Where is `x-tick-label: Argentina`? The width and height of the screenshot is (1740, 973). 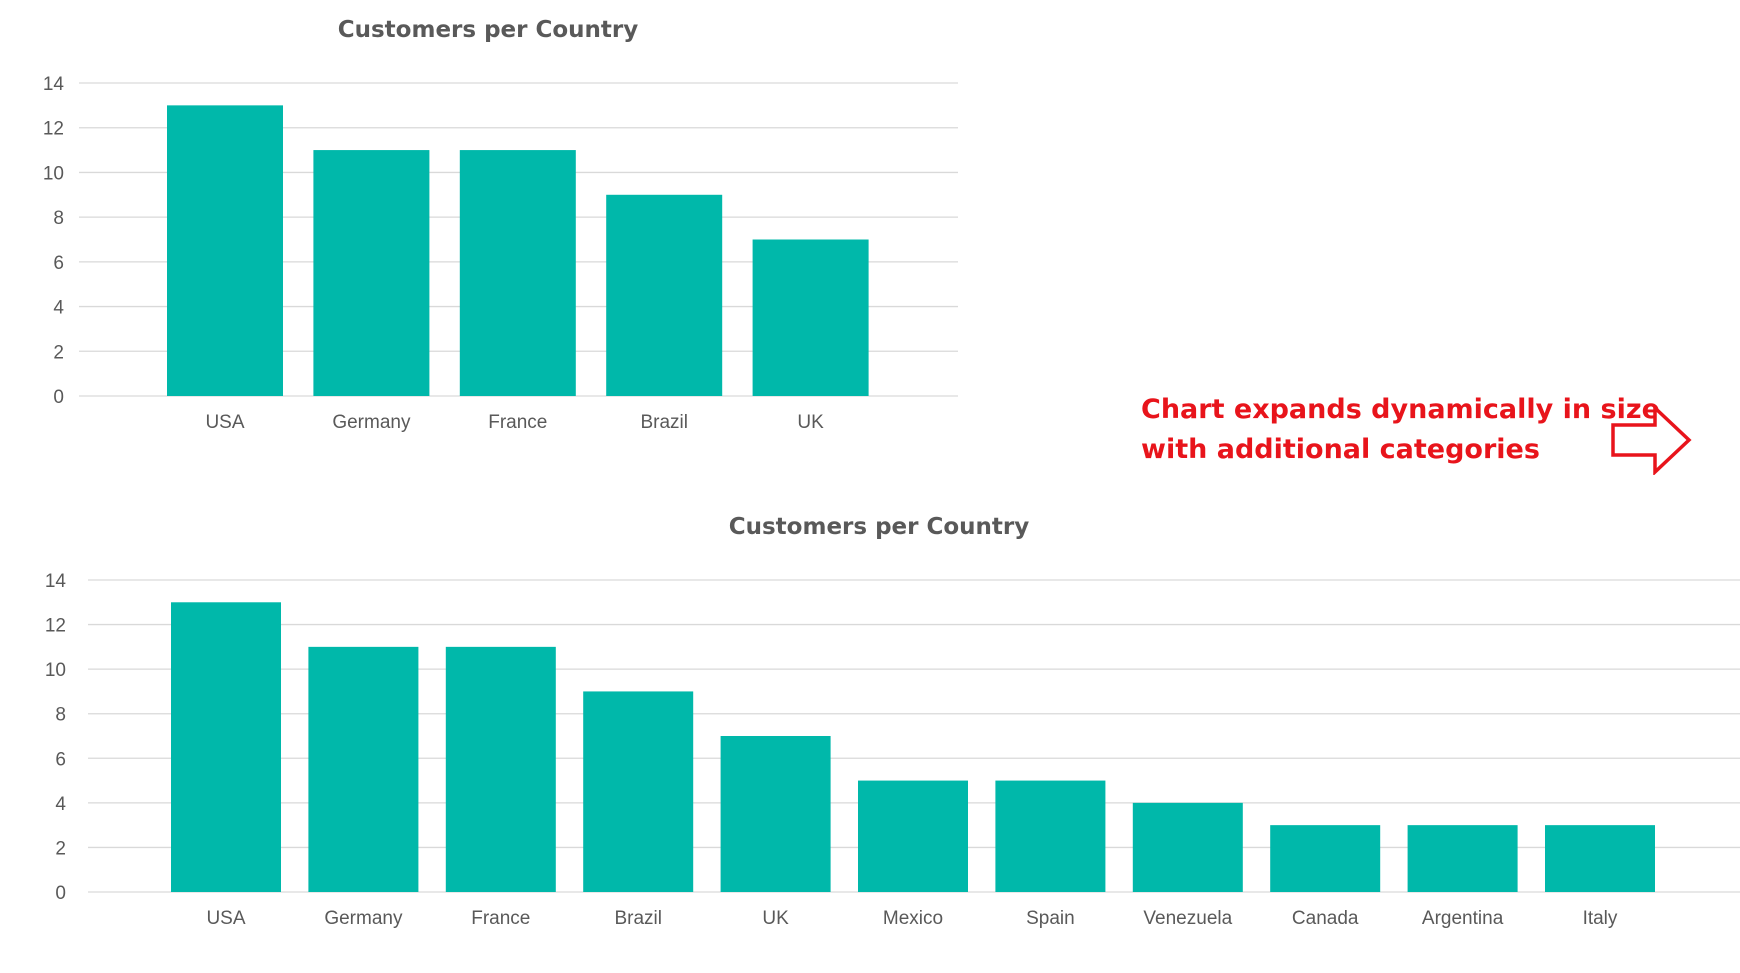 x-tick-label: Argentina is located at coordinates (1463, 918).